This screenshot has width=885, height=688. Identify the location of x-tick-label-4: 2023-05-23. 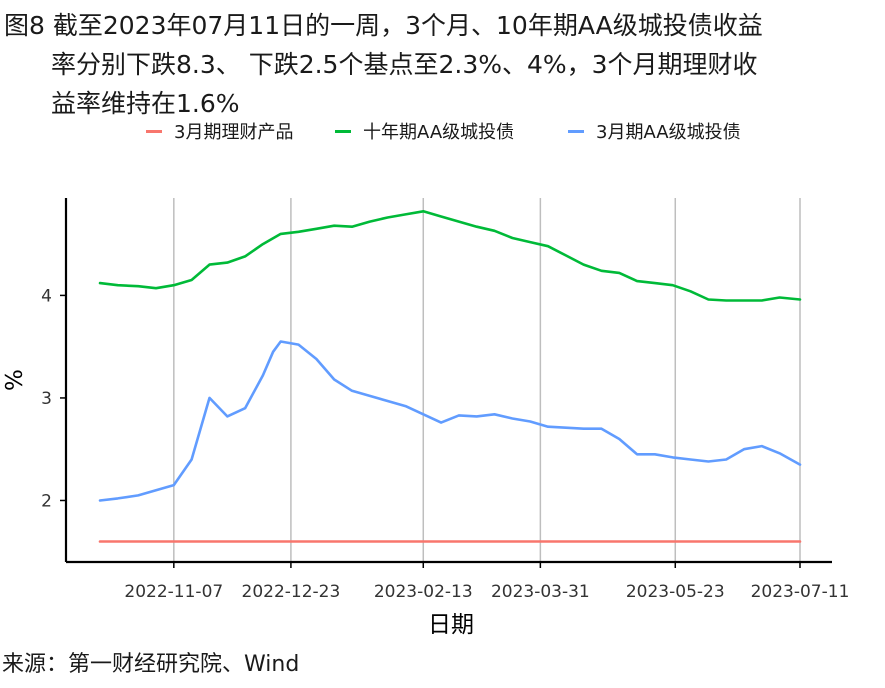
(675, 592).